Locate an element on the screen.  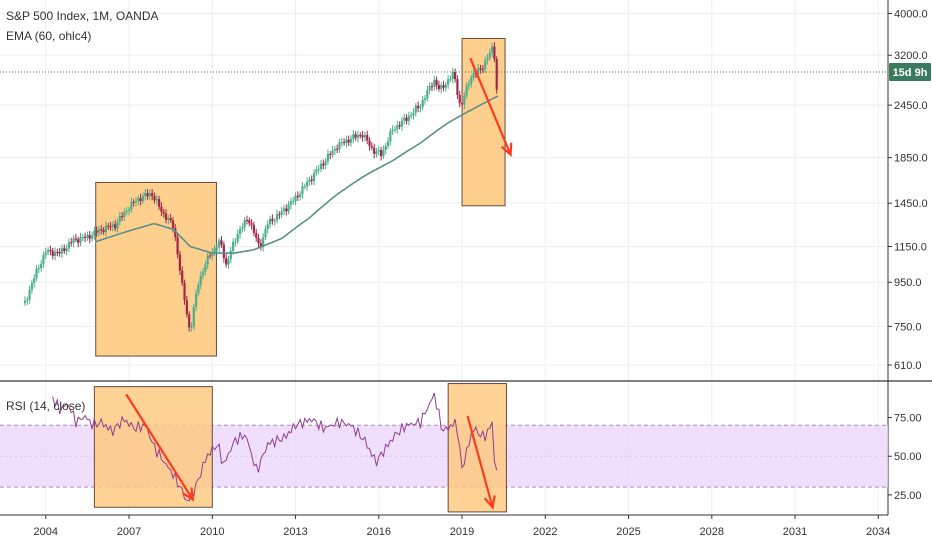
current-price-badge: 15d 9h is located at coordinates (910, 72).